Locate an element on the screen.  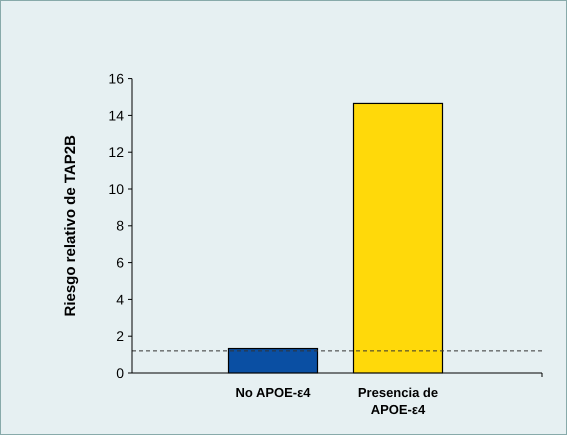
y-tick-label: 12 is located at coordinates (116, 152).